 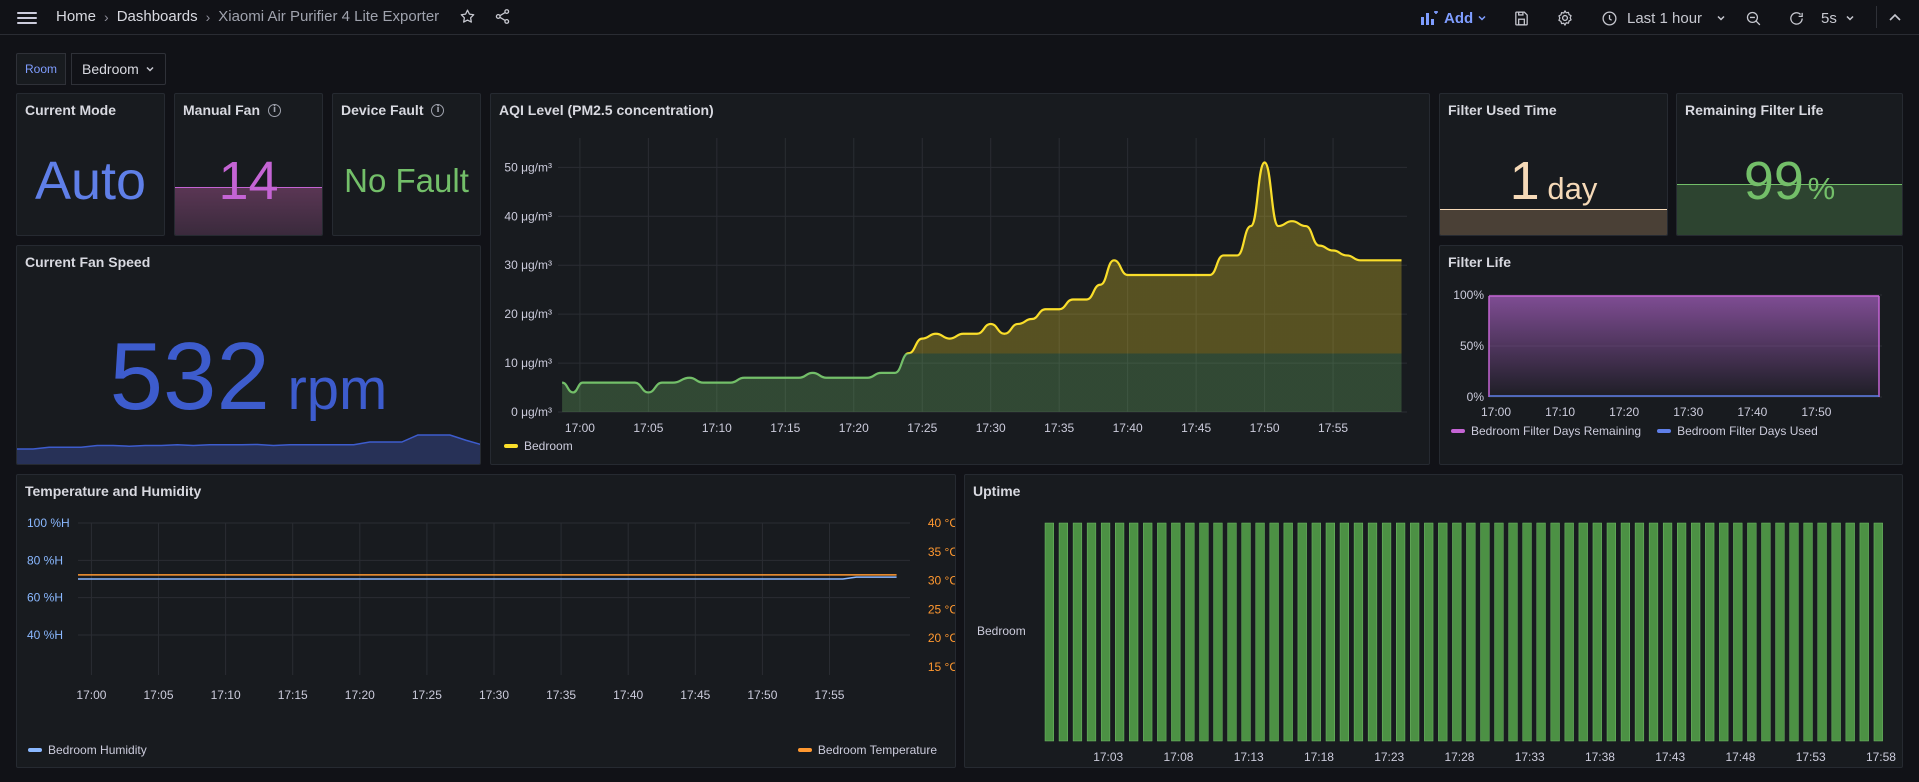 I want to click on bar-chart-icon, so click(x=1429, y=18).